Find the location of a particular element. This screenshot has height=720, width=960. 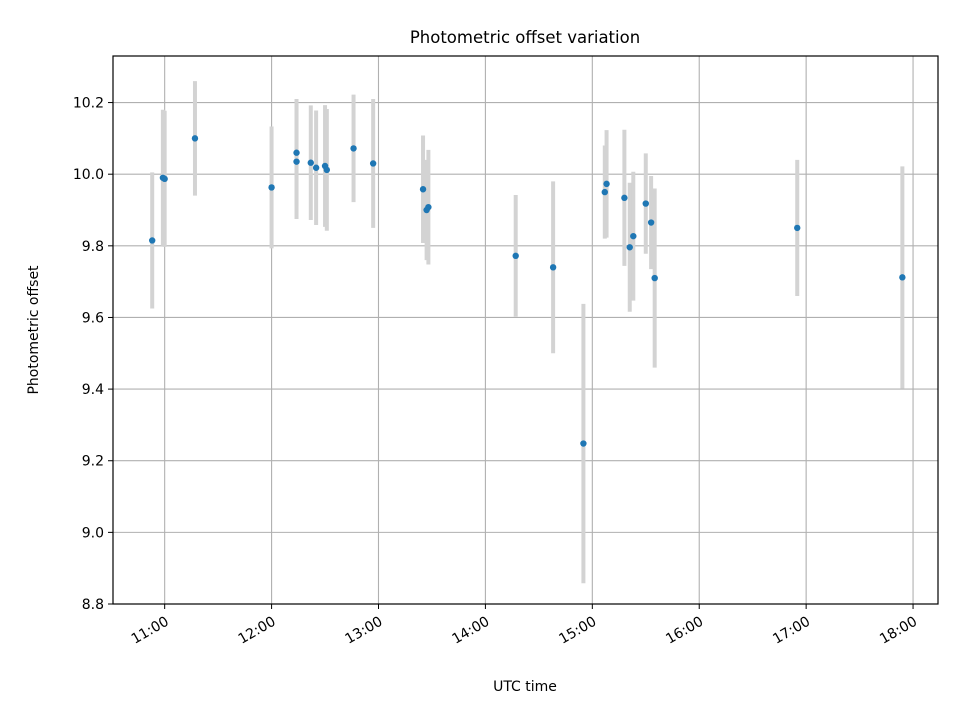

y-tick-label: 9.0 is located at coordinates (93, 533).